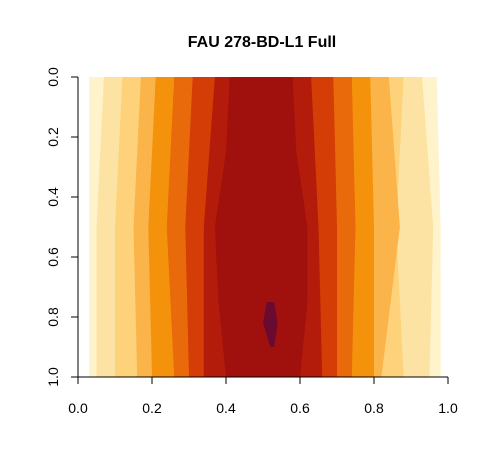 The image size is (489, 476). Describe the element at coordinates (262, 42) in the screenshot. I see `chart-title: FAU 278-BD-L1 Full` at that location.